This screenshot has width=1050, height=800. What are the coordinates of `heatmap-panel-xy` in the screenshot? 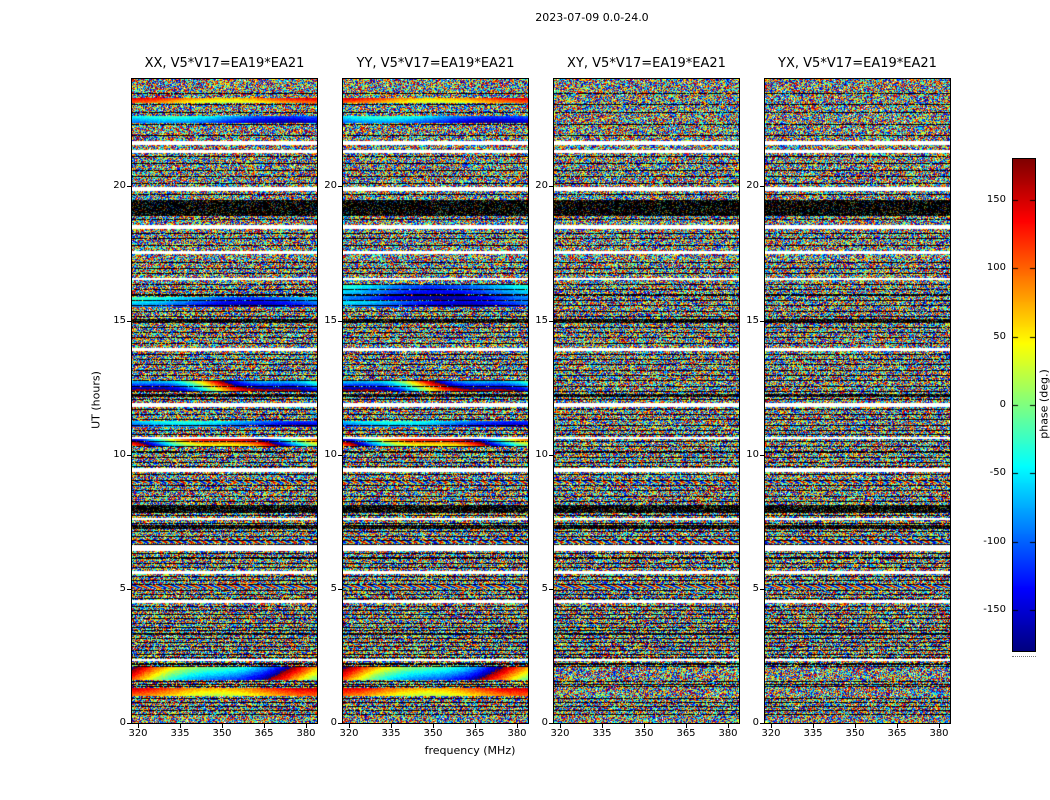 It's located at (646, 401).